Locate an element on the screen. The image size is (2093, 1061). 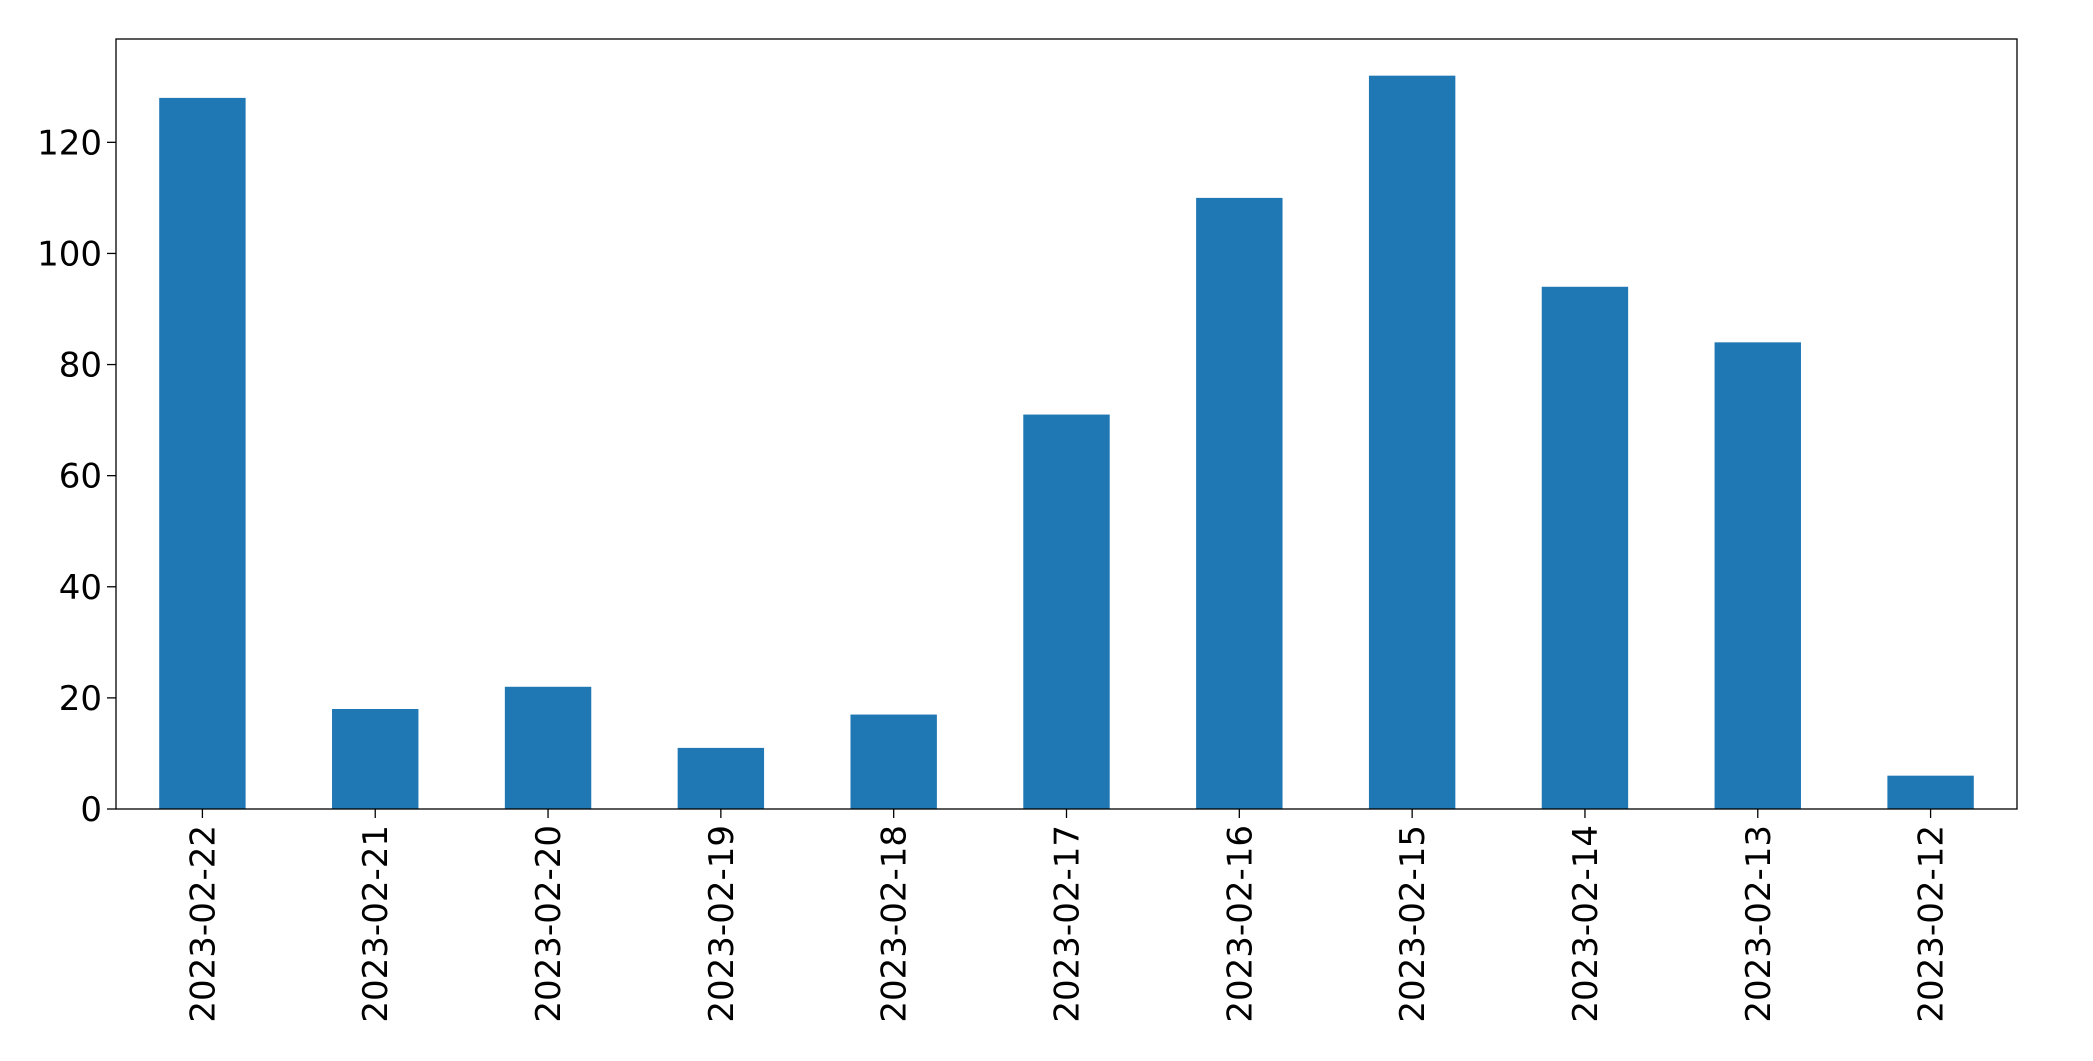
x-tick-label: 2023-02-13 is located at coordinates (1759, 924).